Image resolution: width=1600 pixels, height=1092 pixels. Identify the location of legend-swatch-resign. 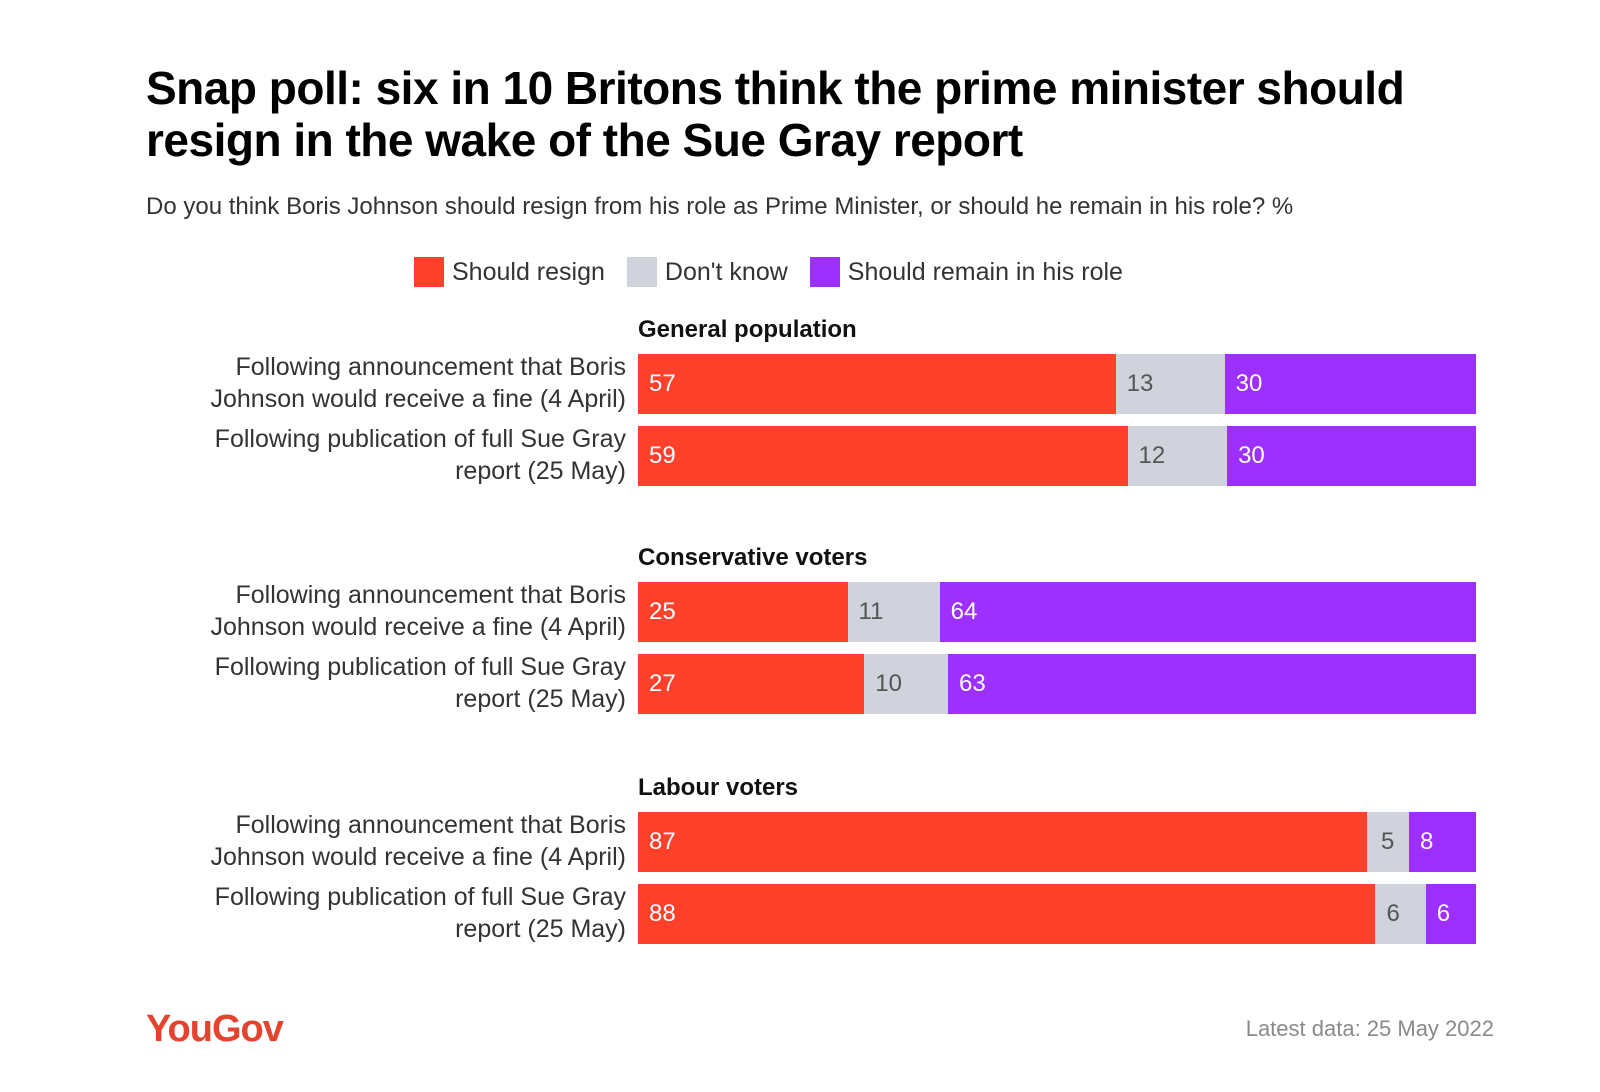
(429, 272).